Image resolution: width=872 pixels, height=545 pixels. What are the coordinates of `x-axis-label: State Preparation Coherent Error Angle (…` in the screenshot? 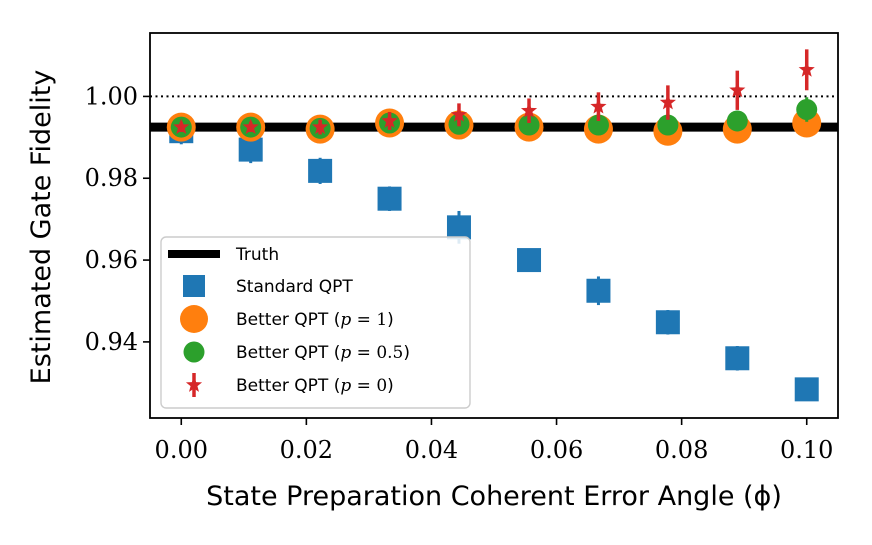 It's located at (494, 496).